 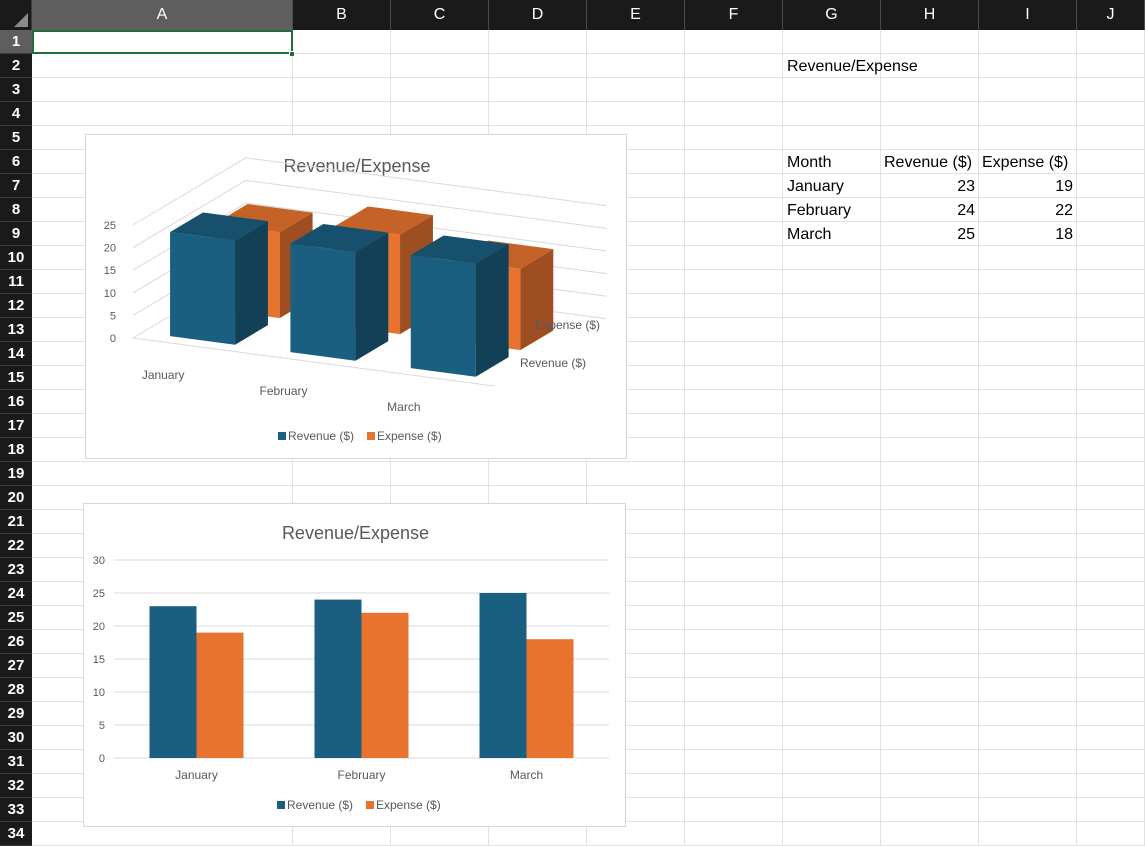 I want to click on column-header-c: C, so click(x=440, y=15).